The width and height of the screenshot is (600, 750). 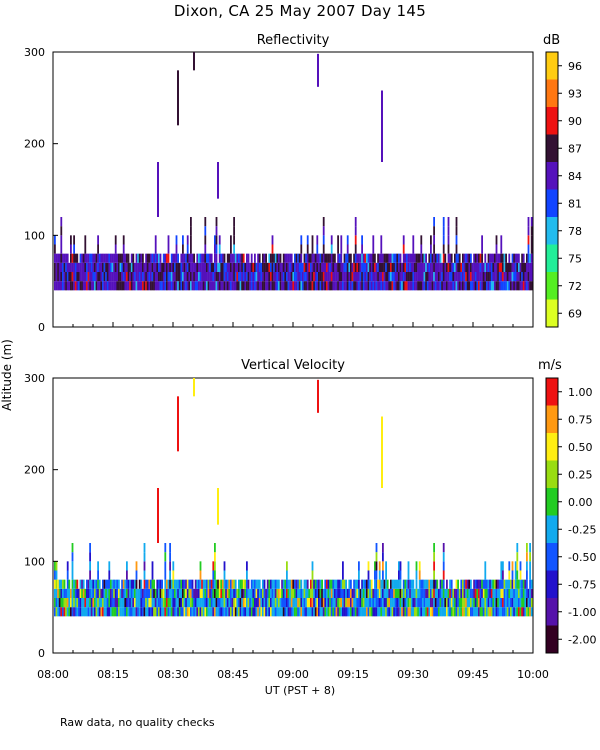 What do you see at coordinates (582, 584) in the screenshot?
I see `colorbar-tick-label: -0.75` at bounding box center [582, 584].